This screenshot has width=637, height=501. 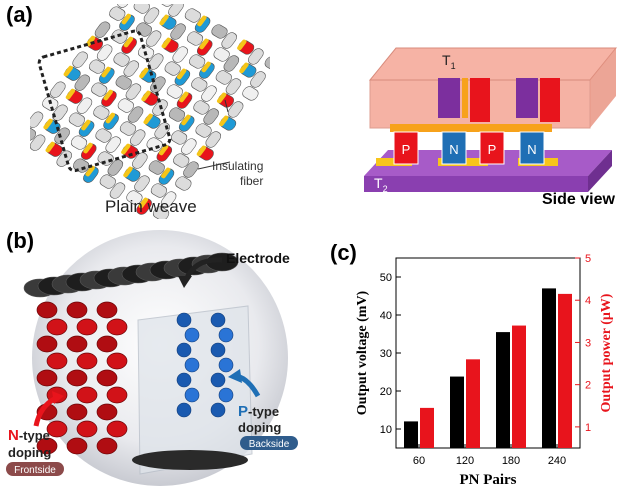 What do you see at coordinates (259, 427) in the screenshot?
I see `p-type-label-line2: doping` at bounding box center [259, 427].